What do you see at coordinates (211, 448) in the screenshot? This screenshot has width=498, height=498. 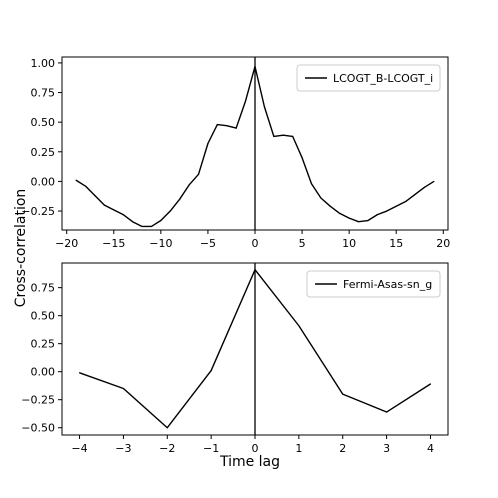 I see `x-tick-label: −1` at bounding box center [211, 448].